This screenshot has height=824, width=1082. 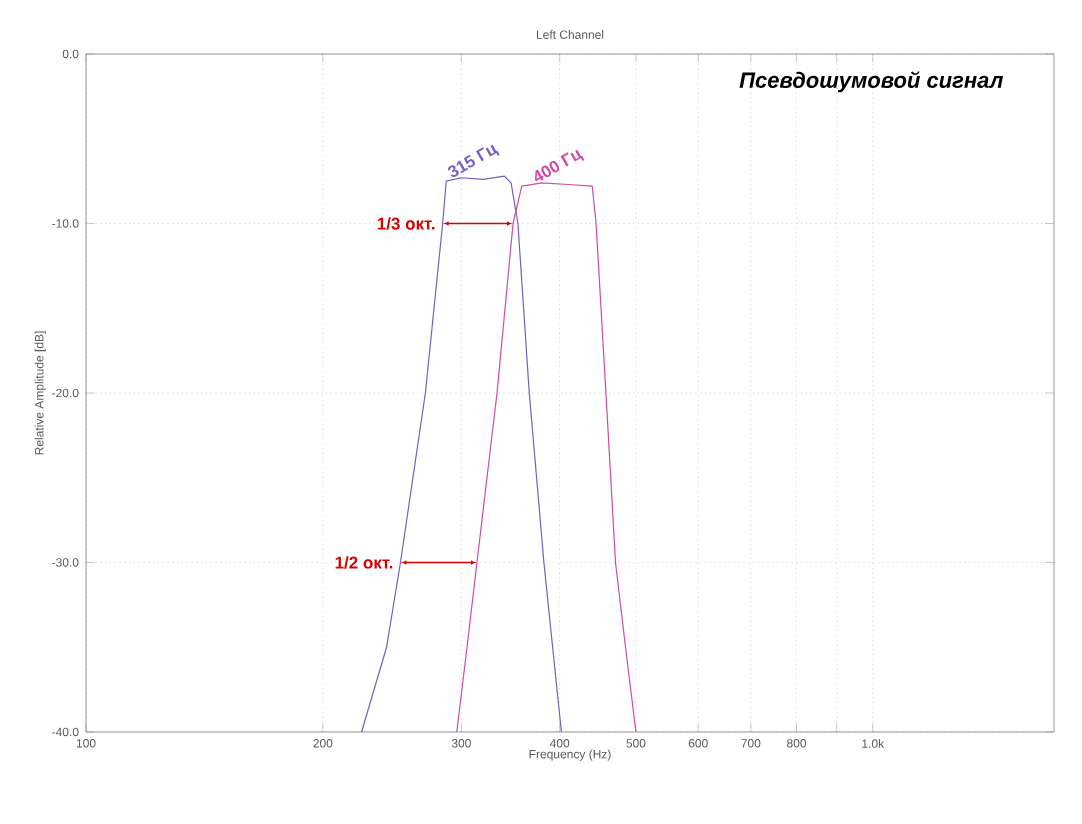 I want to click on annotation: 1/2 окт., so click(x=364, y=562).